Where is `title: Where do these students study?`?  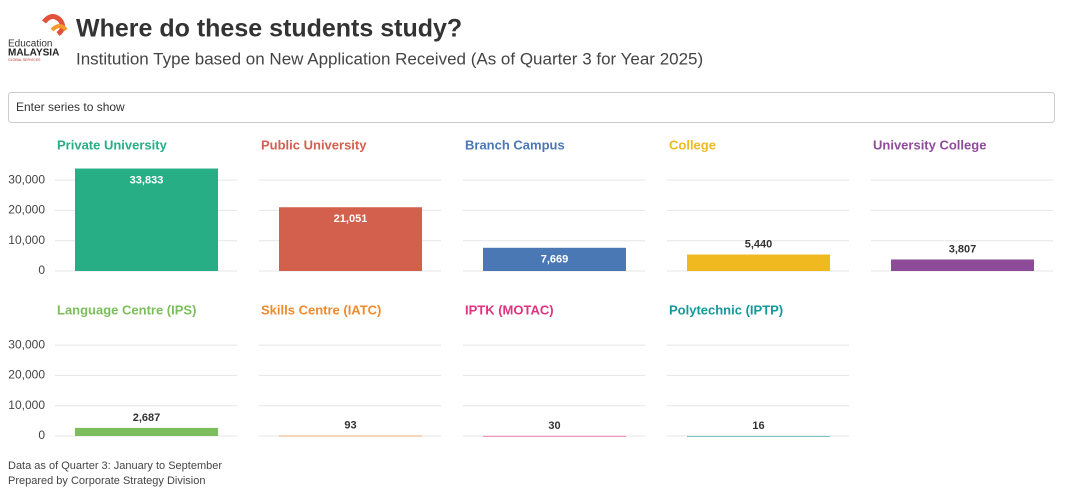 title: Where do these students study? is located at coordinates (269, 29).